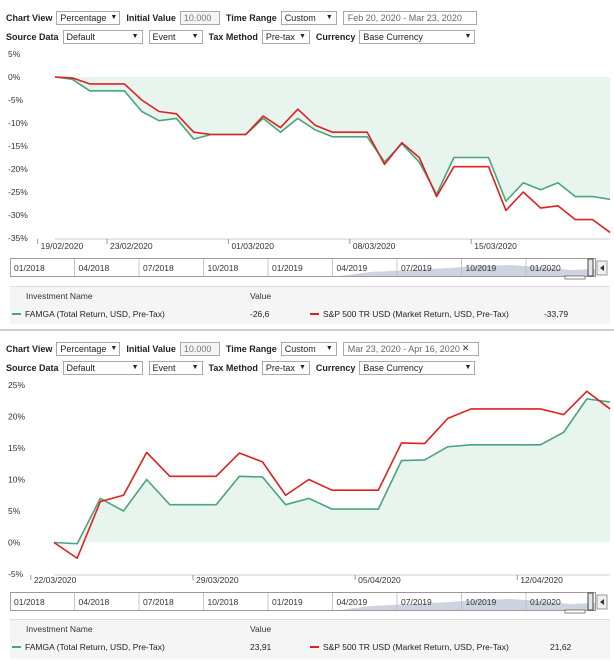  Describe the element at coordinates (16, 574) in the screenshot. I see `y-tick-label: -5%` at that location.